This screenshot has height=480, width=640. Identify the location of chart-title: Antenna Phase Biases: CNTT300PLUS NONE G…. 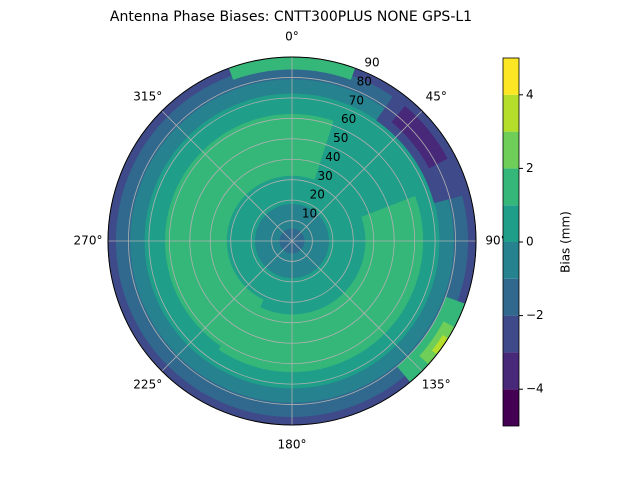
(291, 17).